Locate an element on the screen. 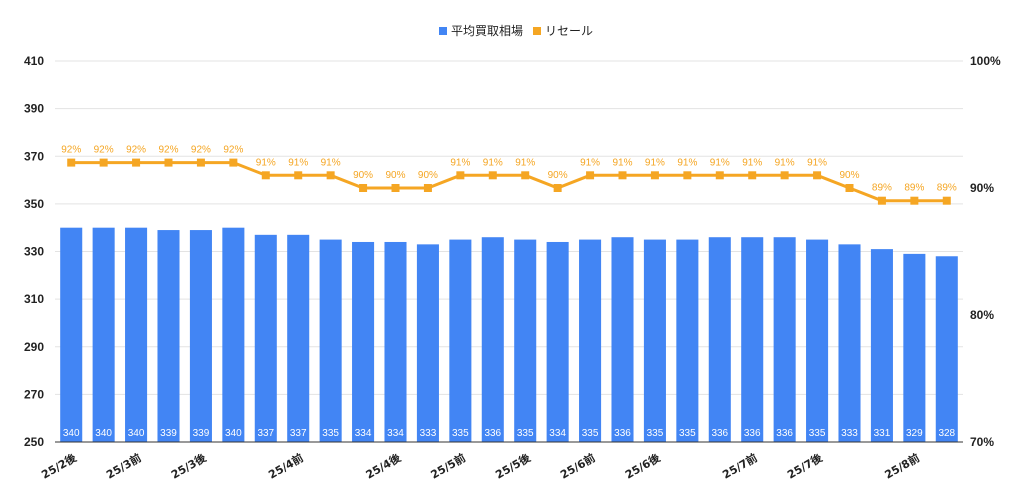 This screenshot has width=1024, height=496. x-tick-label: 25/8前 is located at coordinates (902, 465).